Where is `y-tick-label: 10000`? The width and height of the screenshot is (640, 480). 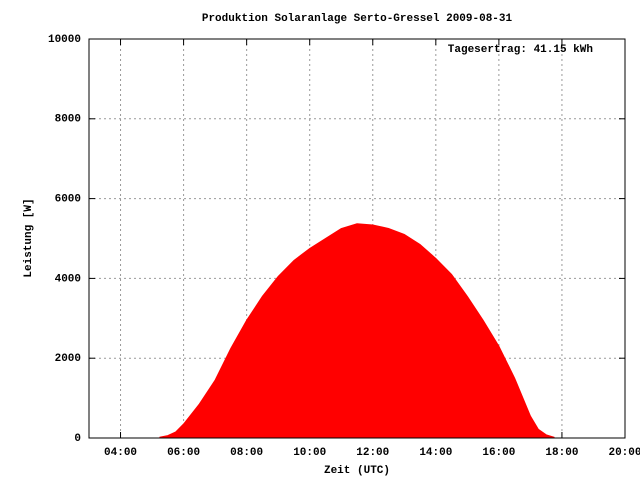
y-tick-label: 10000 is located at coordinates (64, 40).